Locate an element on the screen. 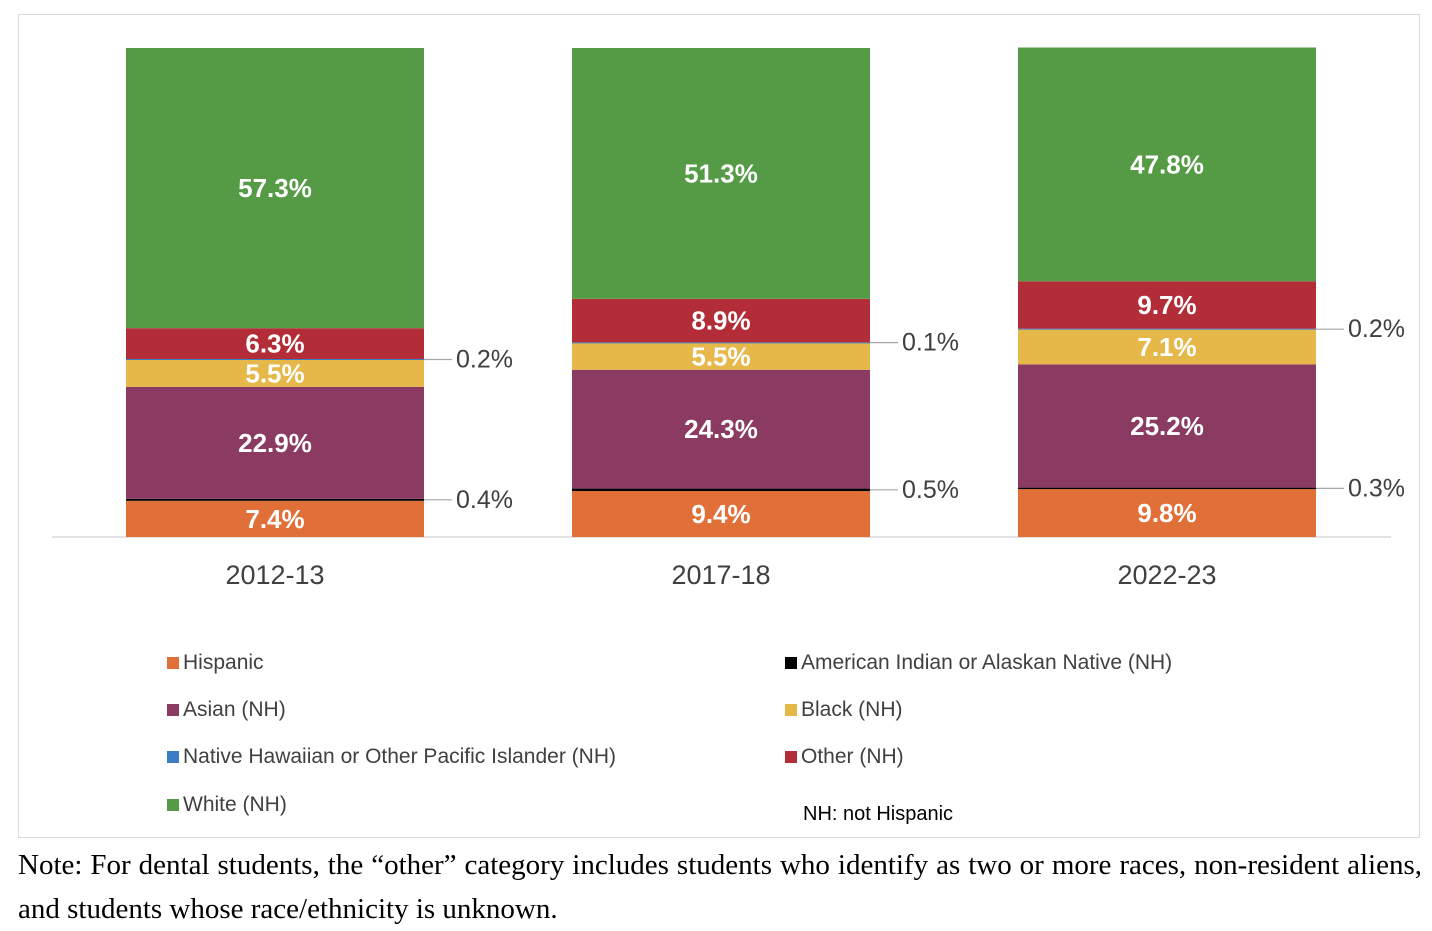 This screenshot has width=1432, height=931. data-label-hispanic-2022-23: 9.8% is located at coordinates (1166, 513).